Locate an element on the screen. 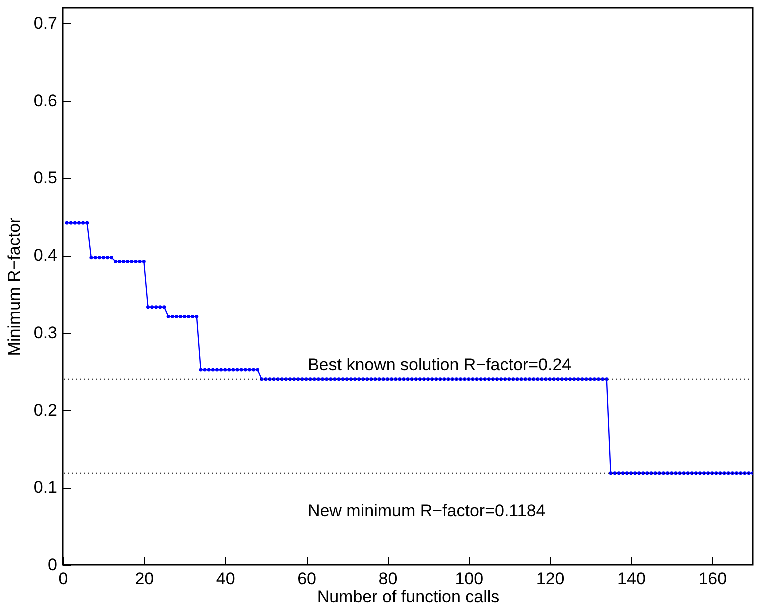 The image size is (776, 615). y-tick-label: 0 is located at coordinates (53, 565).